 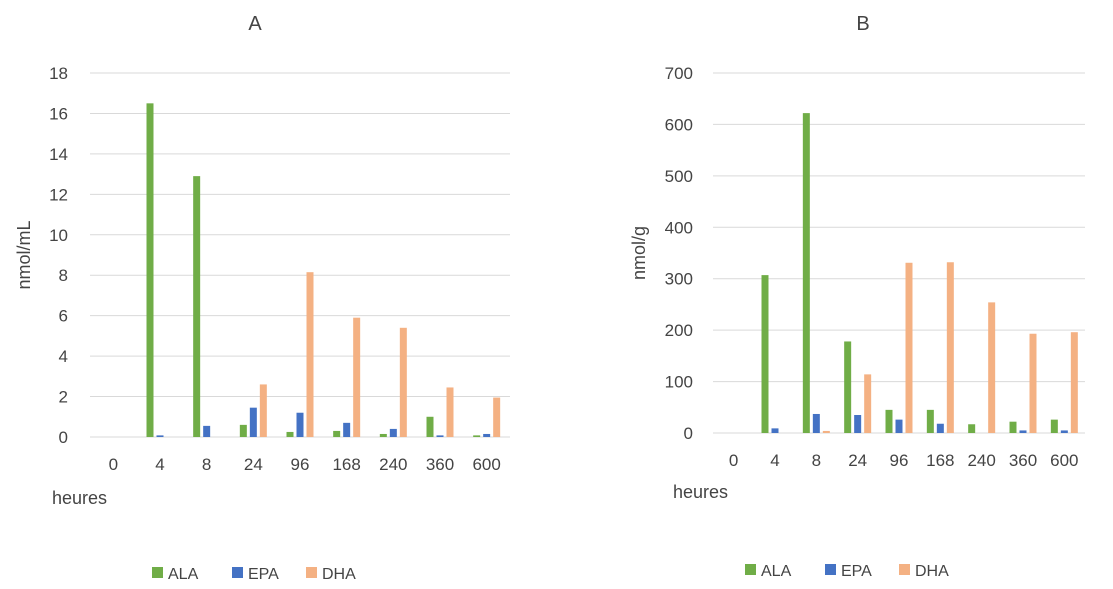 I want to click on y-tick-label: 400, so click(x=679, y=227).